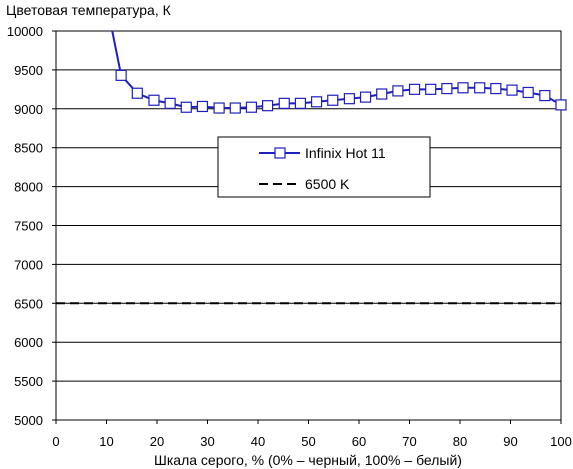 The image size is (573, 469). I want to click on y-tick-label: 8000, so click(28, 187).